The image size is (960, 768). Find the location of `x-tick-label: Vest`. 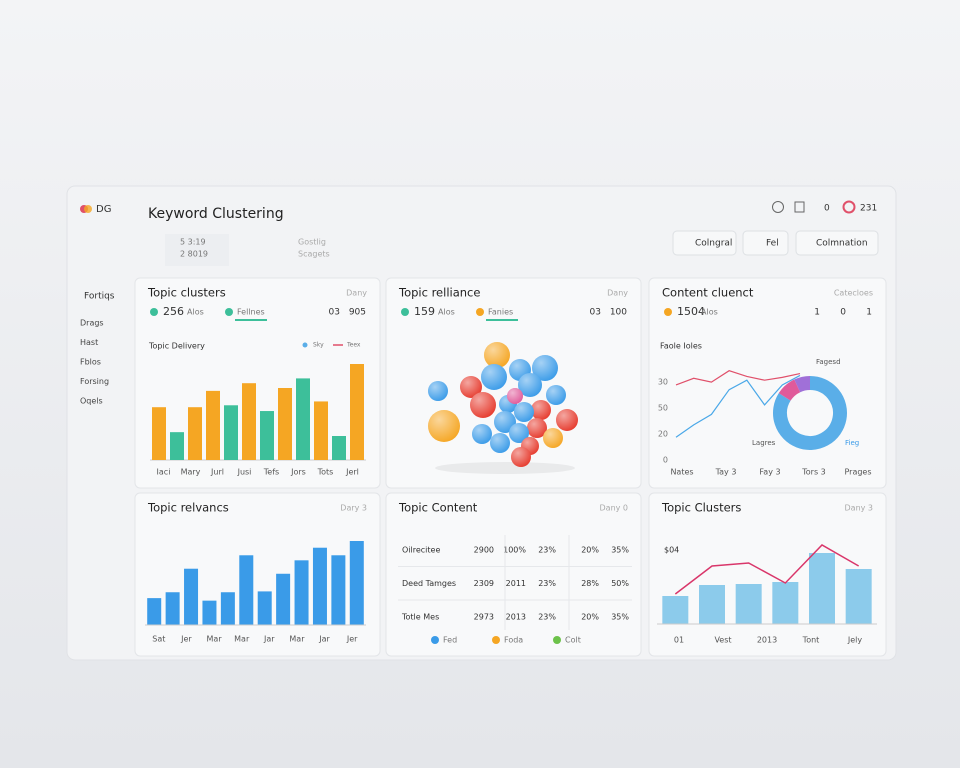

x-tick-label: Vest is located at coordinates (722, 640).